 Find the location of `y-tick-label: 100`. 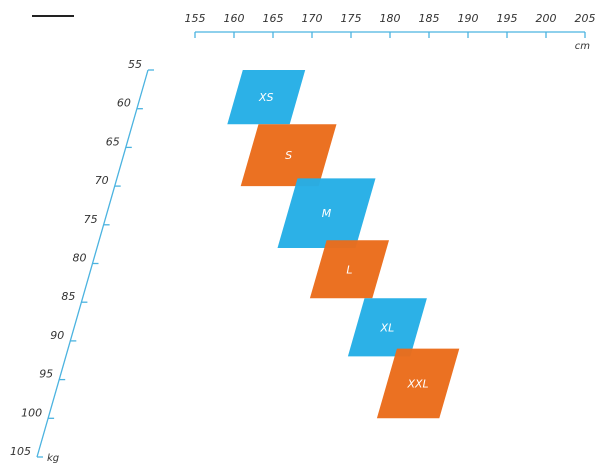

y-tick-label: 100 is located at coordinates (31, 412).